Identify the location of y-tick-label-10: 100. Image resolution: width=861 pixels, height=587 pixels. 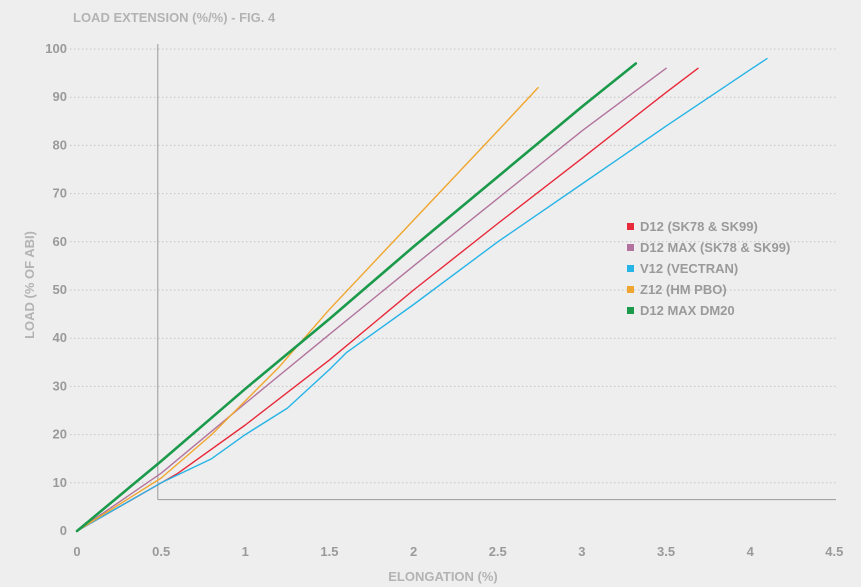
(56, 48).